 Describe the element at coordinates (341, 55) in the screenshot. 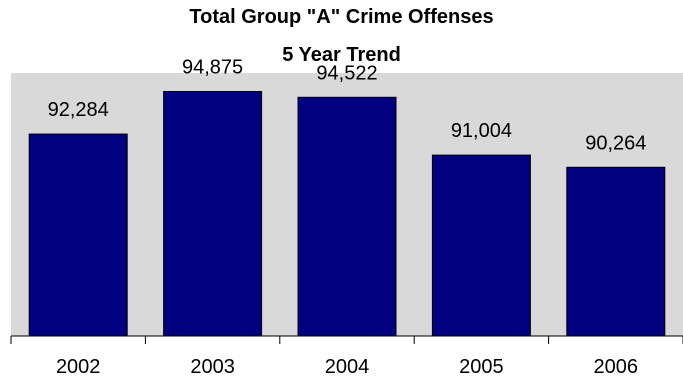

I see `chart-subtitle: 5 Year Trend` at that location.